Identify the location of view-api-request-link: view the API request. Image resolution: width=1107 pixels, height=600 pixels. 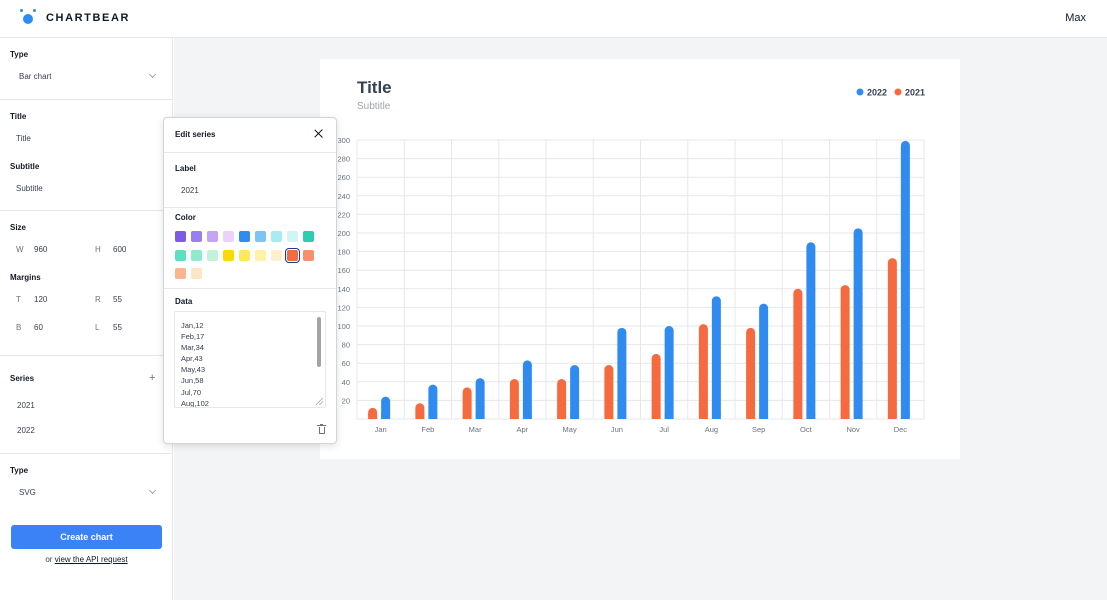
(91, 559).